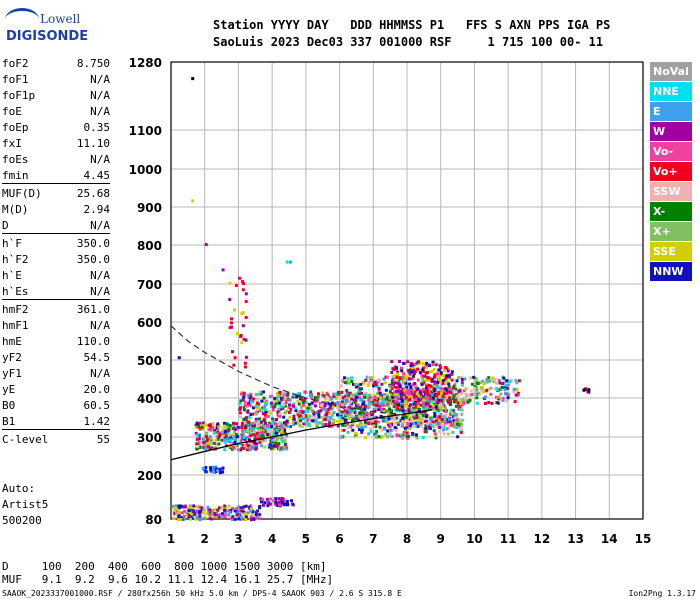  What do you see at coordinates (15, 63) in the screenshot?
I see `param-name: foF2` at bounding box center [15, 63].